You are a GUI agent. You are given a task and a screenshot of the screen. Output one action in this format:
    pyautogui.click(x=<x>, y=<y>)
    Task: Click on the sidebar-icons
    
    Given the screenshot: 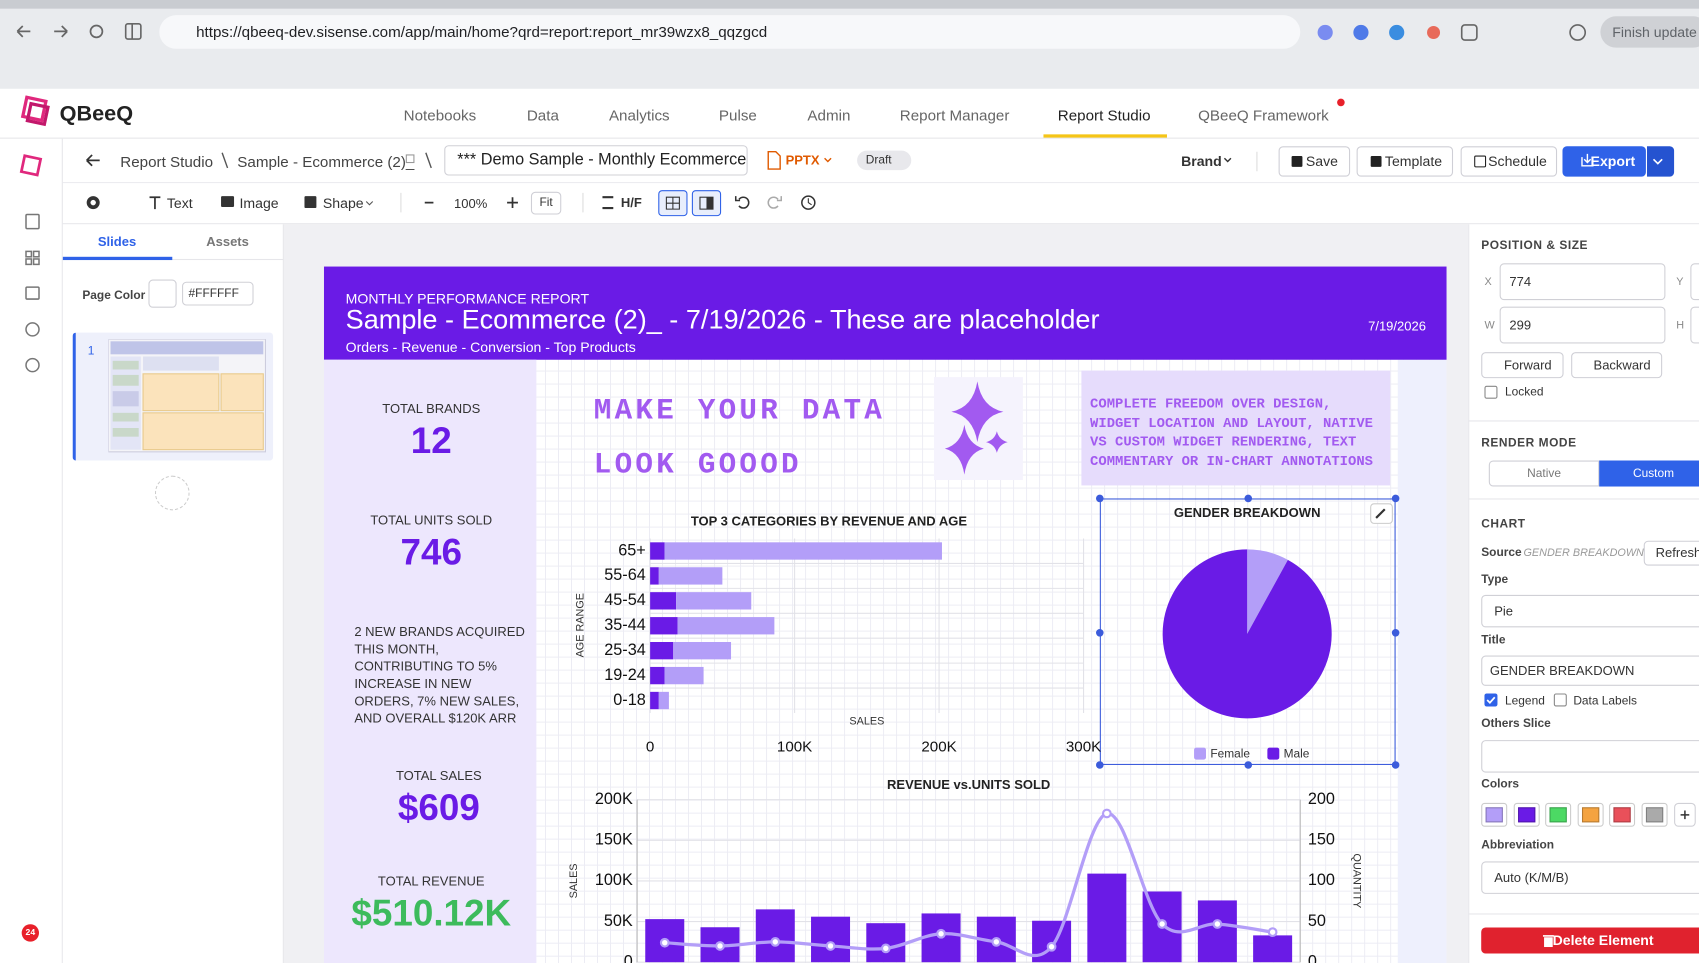 What is the action you would take?
    pyautogui.click(x=31, y=548)
    